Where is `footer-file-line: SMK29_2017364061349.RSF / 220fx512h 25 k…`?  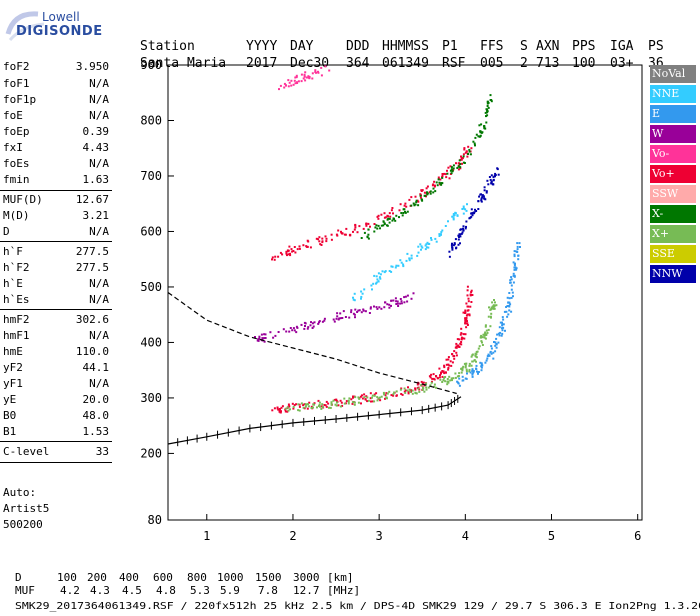 footer-file-line: SMK29_2017364061349.RSF / 220fx512h 25 k… is located at coordinates (357, 606).